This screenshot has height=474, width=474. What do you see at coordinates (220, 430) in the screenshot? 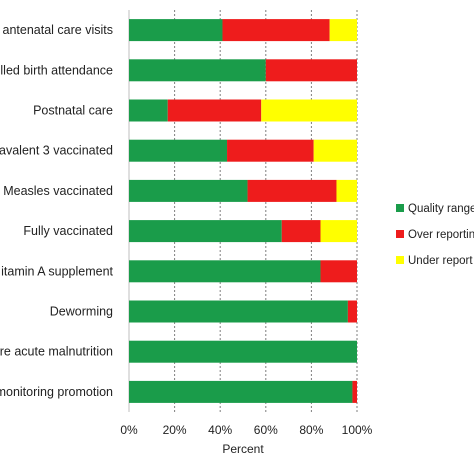
I see `x-tick-label: 40%` at bounding box center [220, 430].